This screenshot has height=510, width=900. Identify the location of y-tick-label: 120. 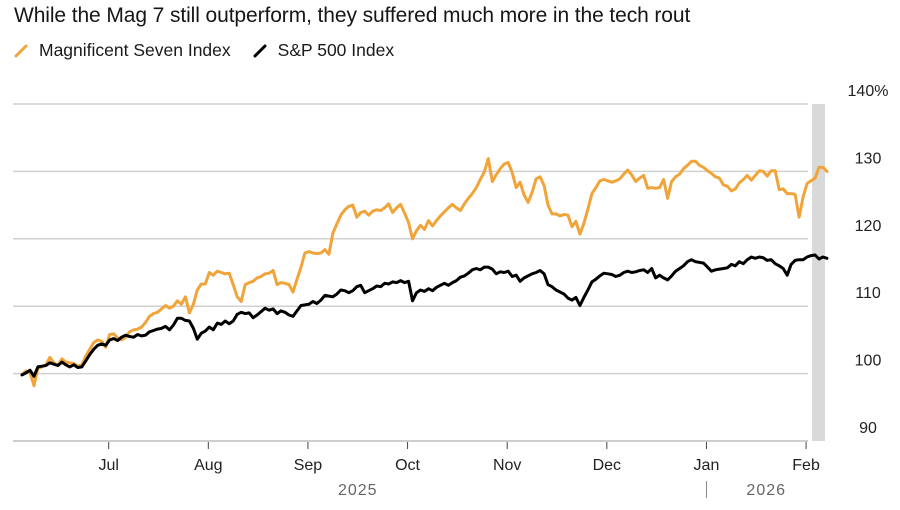
(868, 226).